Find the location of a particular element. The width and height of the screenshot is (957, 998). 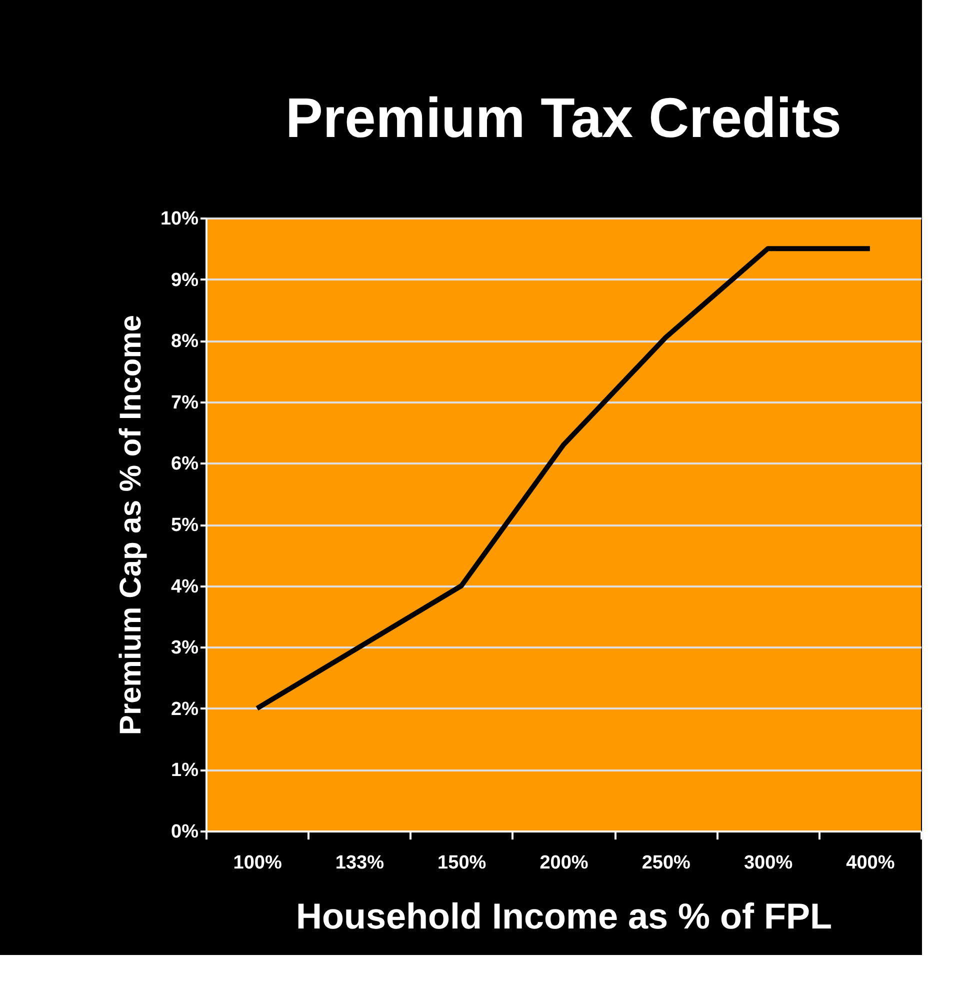

x-tick-label: 150% is located at coordinates (462, 863).